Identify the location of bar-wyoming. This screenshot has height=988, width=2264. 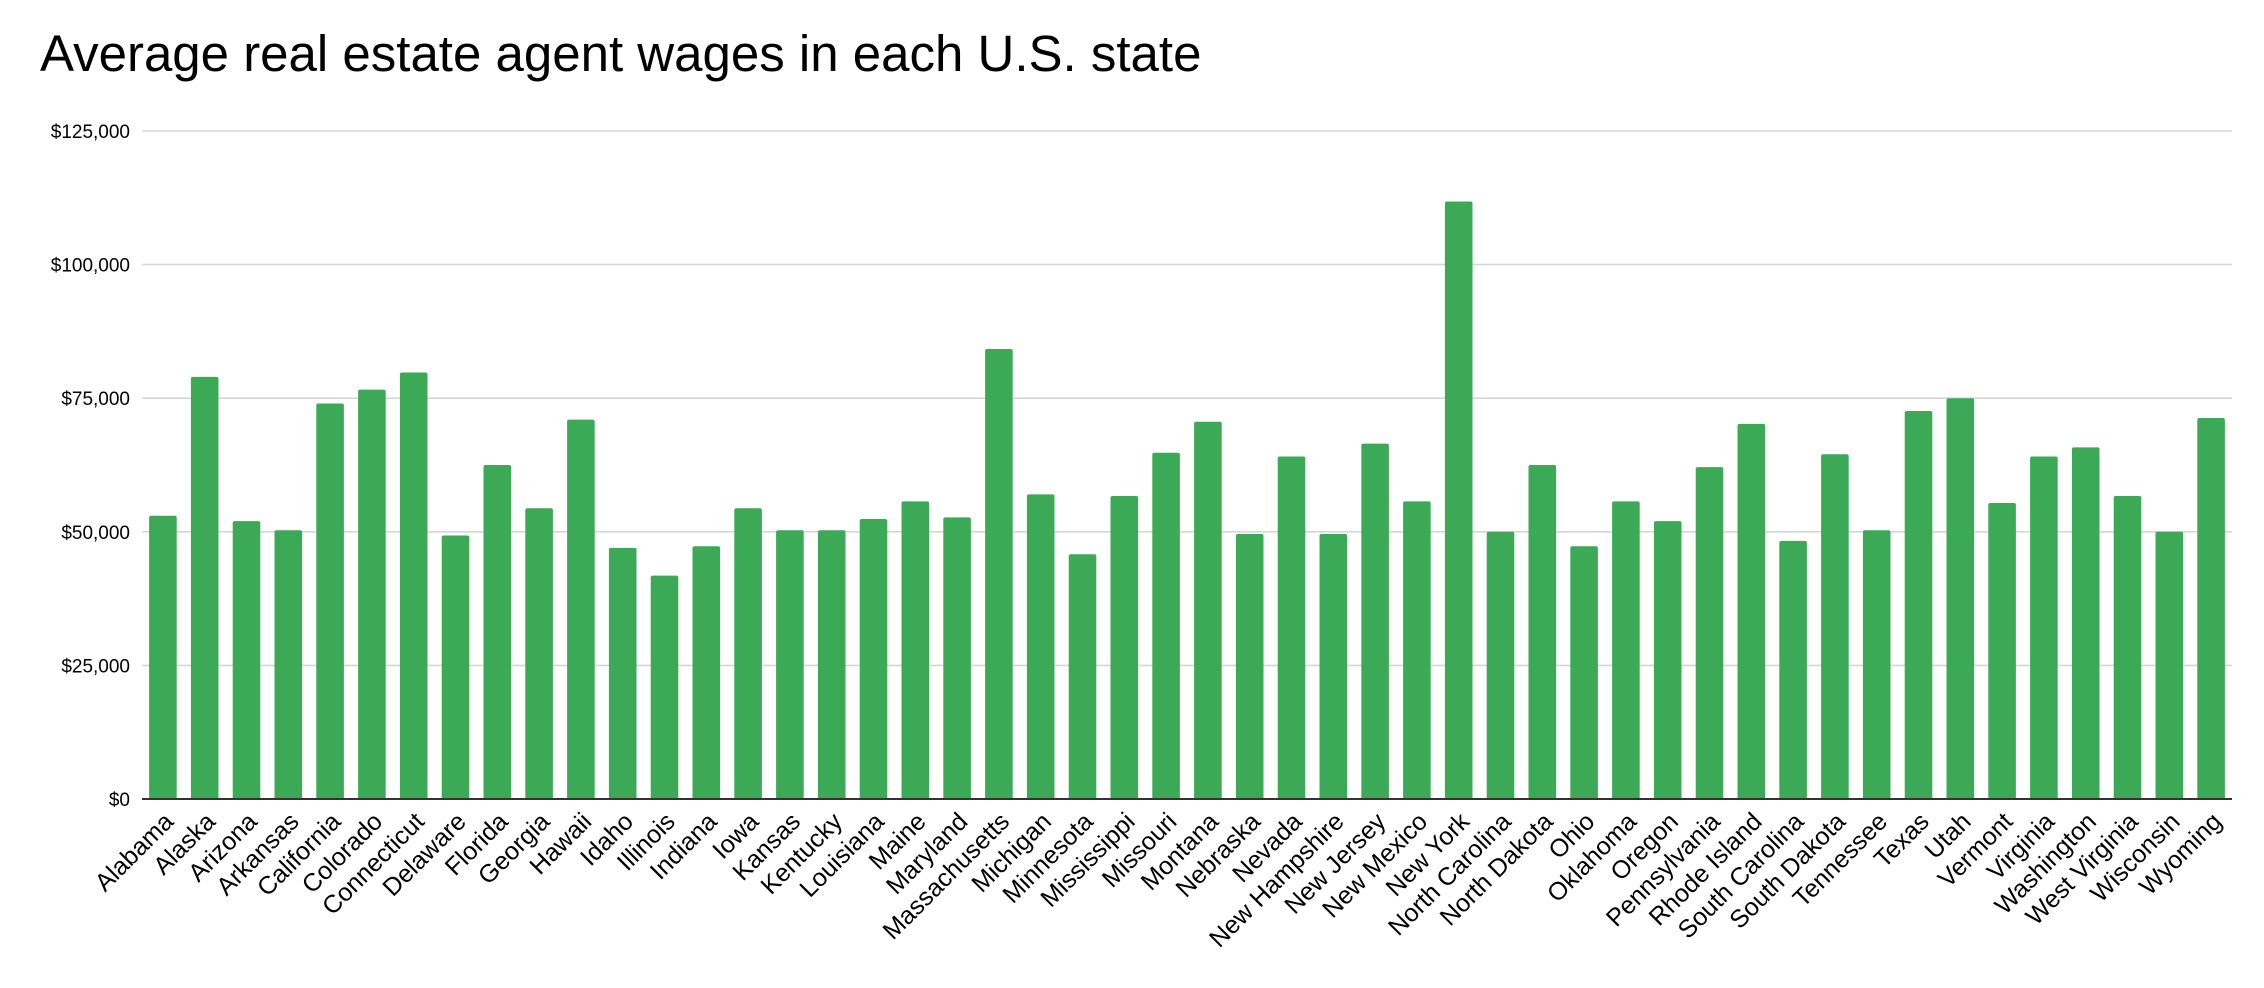
(2211, 608).